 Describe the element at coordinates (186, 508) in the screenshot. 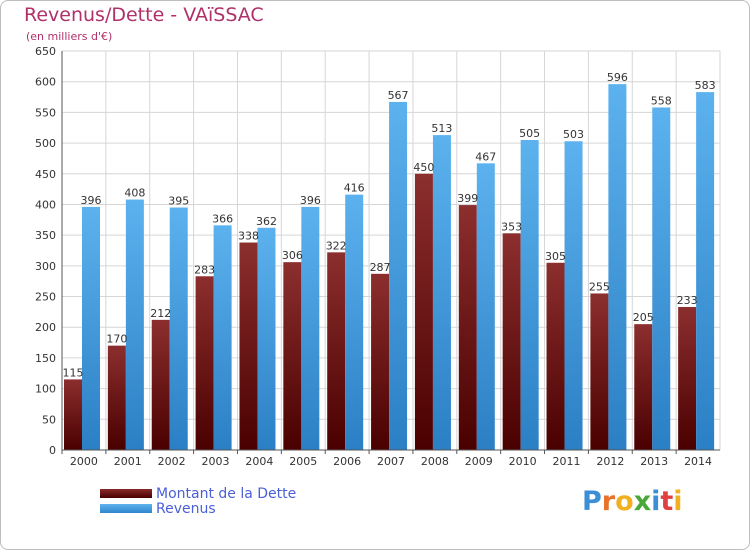

I see `legend-label-revenue: Revenus` at that location.